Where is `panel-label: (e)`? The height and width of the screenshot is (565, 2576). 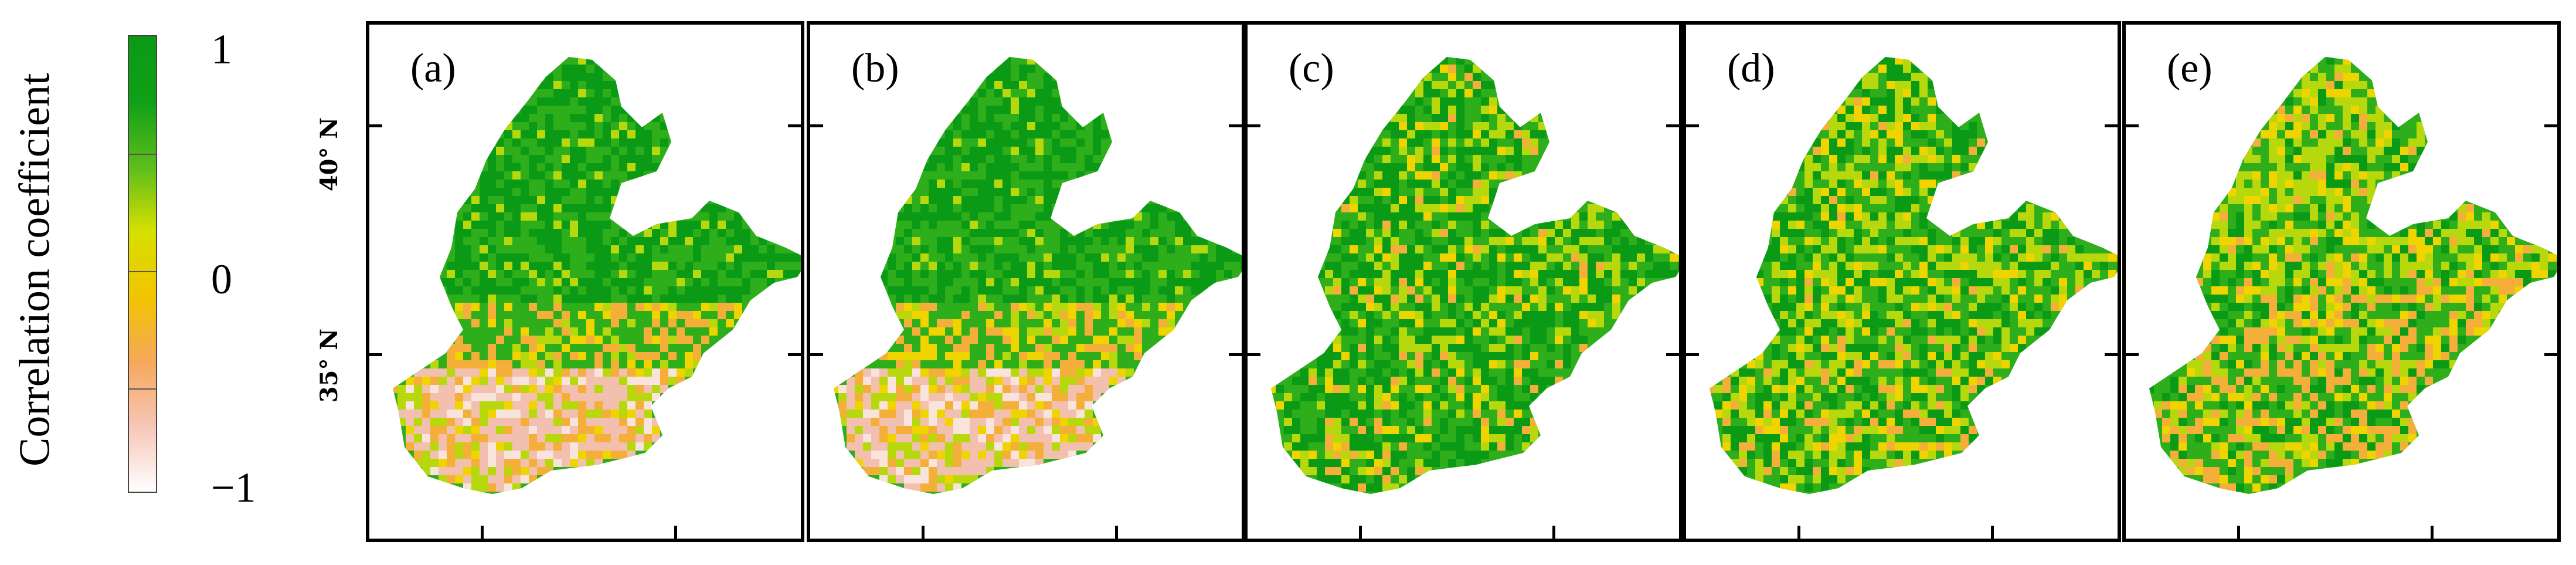
panel-label: (e) is located at coordinates (2190, 68).